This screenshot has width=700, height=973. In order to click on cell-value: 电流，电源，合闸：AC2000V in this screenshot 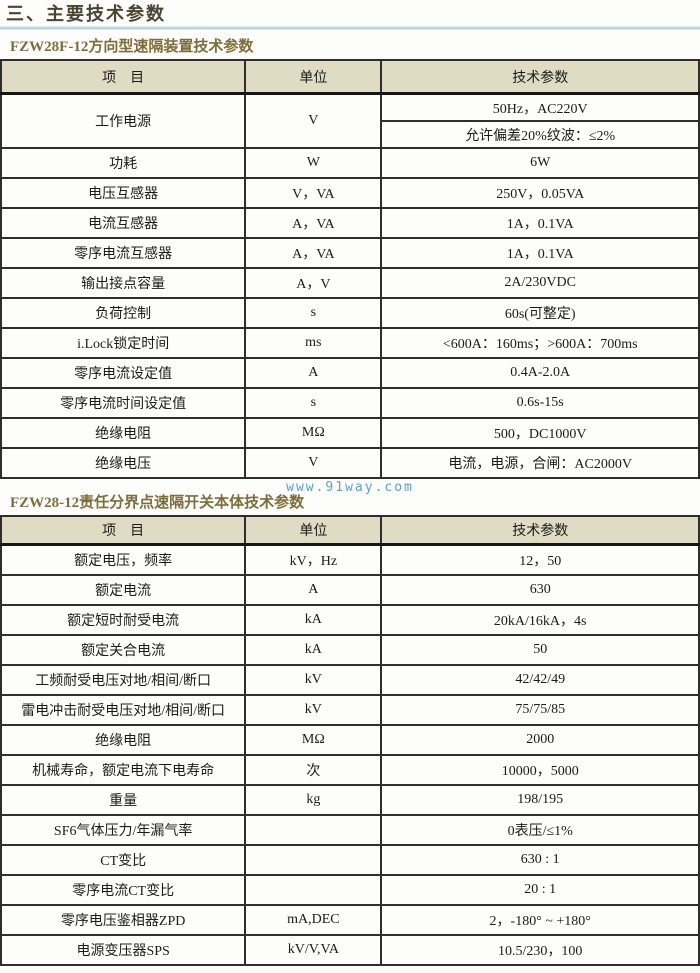, I will do `click(540, 463)`.